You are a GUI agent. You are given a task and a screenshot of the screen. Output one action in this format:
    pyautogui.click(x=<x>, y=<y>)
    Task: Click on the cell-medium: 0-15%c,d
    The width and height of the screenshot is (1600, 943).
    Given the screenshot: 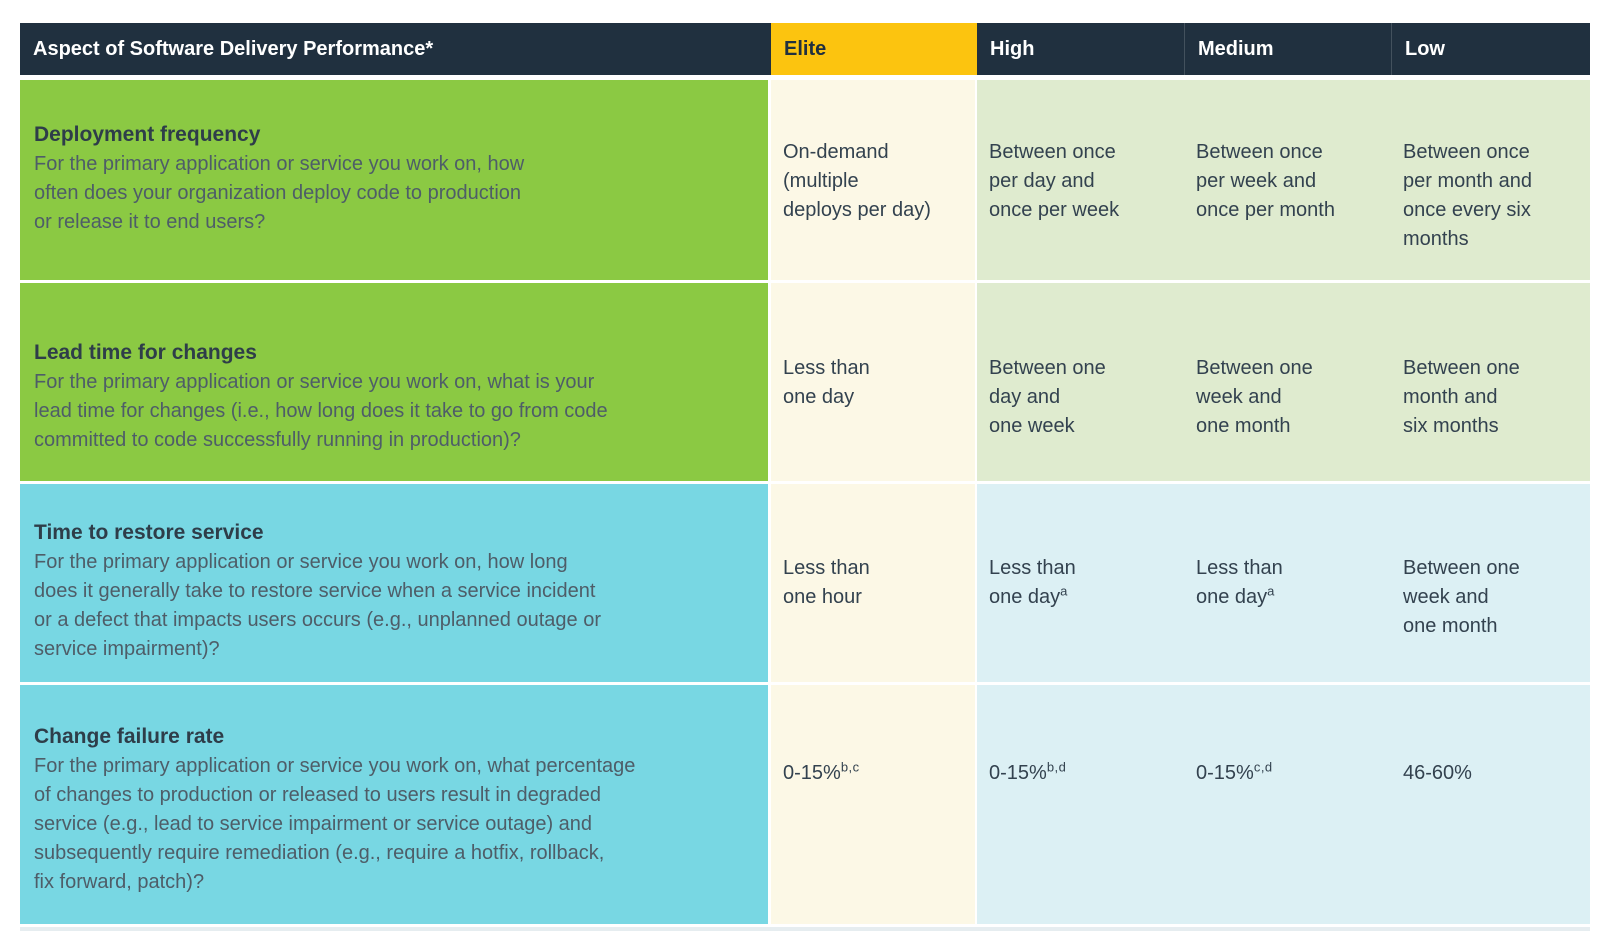 What is the action you would take?
    pyautogui.click(x=1287, y=804)
    